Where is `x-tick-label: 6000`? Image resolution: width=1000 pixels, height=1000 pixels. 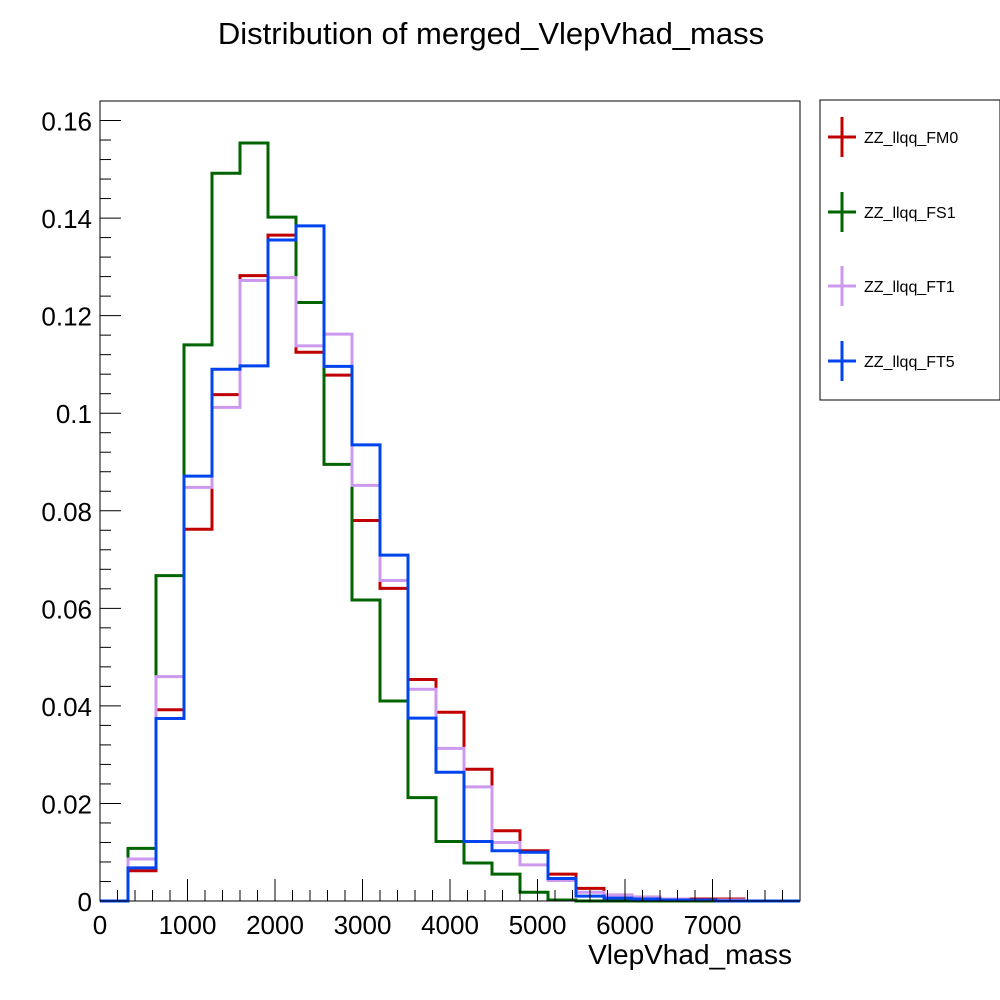 x-tick-label: 6000 is located at coordinates (625, 925).